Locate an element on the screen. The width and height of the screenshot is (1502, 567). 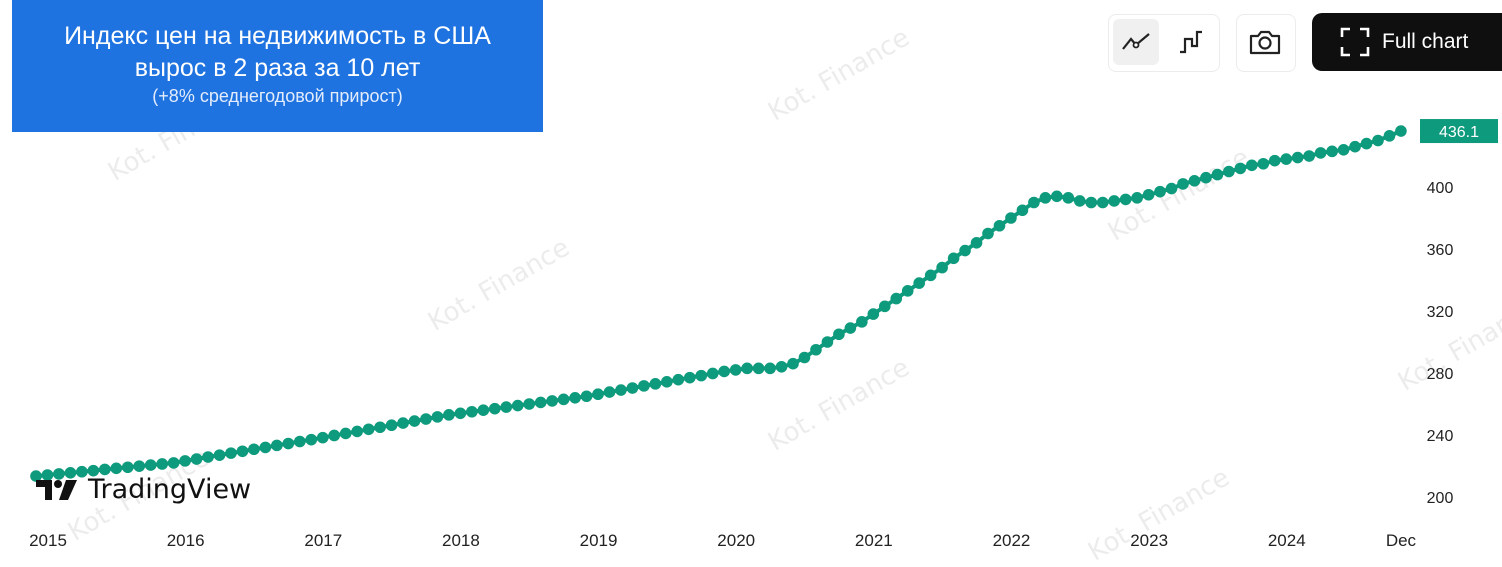
line-style-button is located at coordinates (1136, 42).